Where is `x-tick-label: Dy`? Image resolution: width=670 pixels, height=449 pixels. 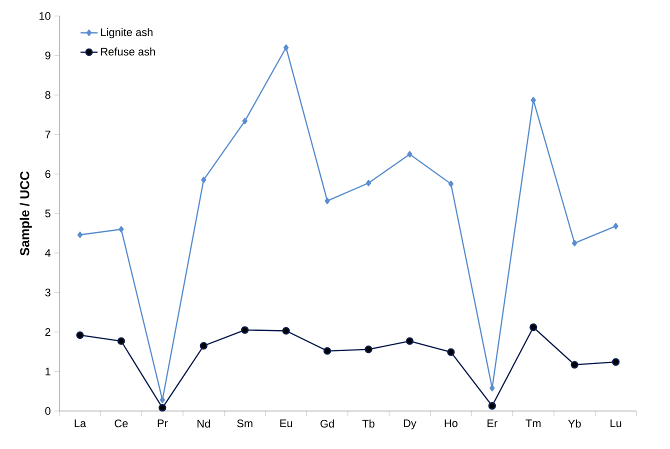 x-tick-label: Dy is located at coordinates (410, 425).